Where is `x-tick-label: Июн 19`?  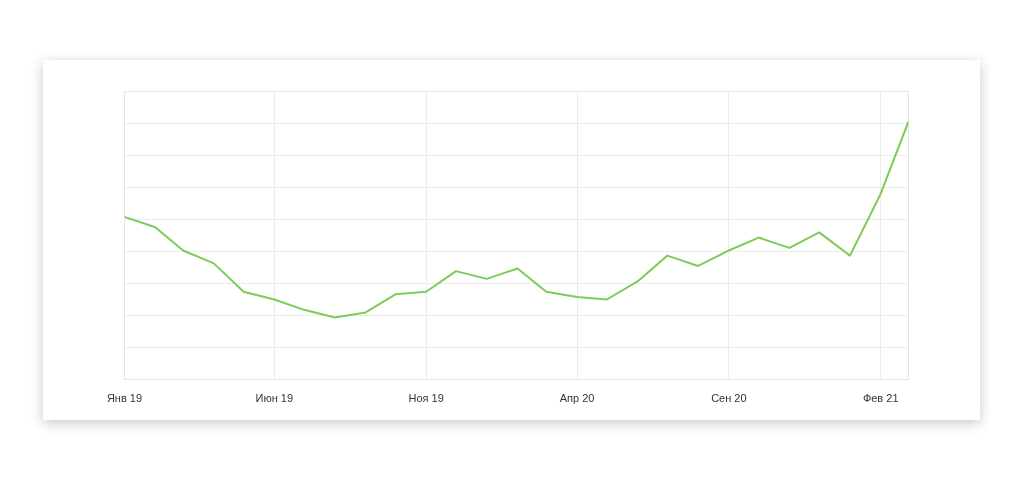
x-tick-label: Июн 19 is located at coordinates (274, 397).